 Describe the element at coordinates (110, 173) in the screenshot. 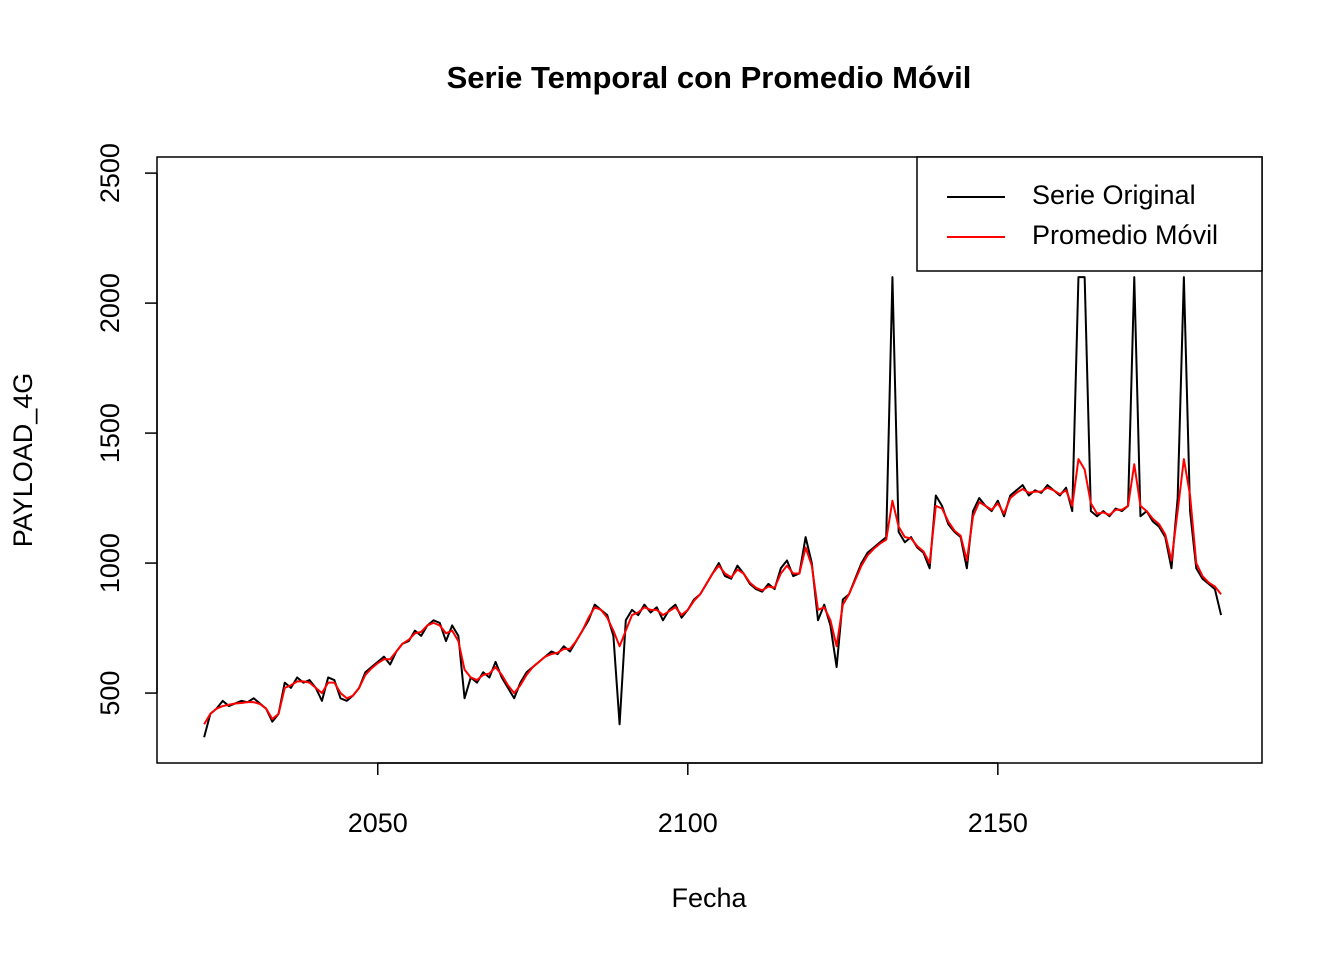

I see `y-tick-label: 2500` at that location.